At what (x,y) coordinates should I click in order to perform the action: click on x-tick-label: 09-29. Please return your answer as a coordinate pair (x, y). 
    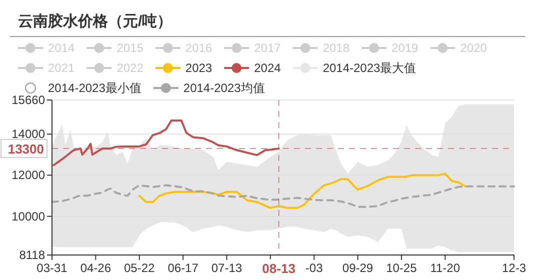
    Looking at the image, I should click on (358, 268).